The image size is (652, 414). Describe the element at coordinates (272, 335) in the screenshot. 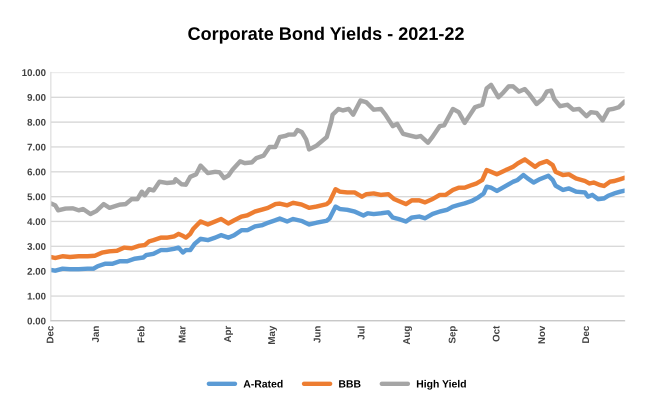

I see `x-tick-label: May` at that location.